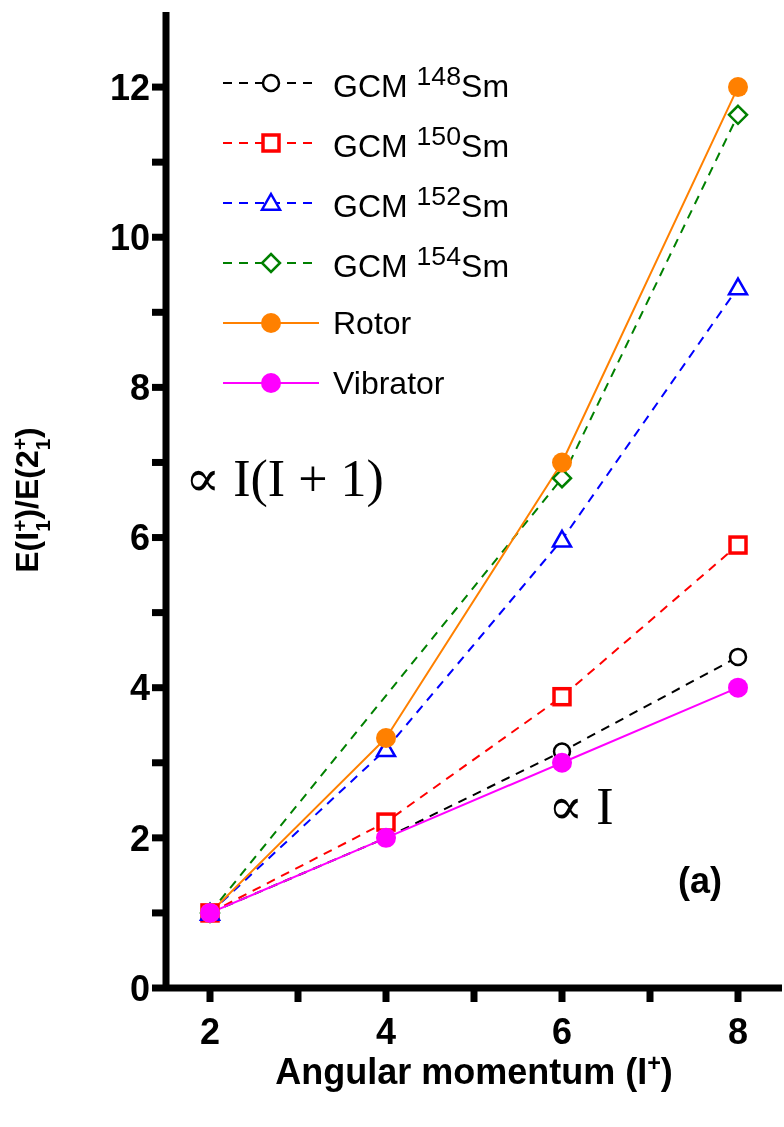  Describe the element at coordinates (421, 203) in the screenshot. I see `legend-label: GCM $^{152}$Sm` at that location.